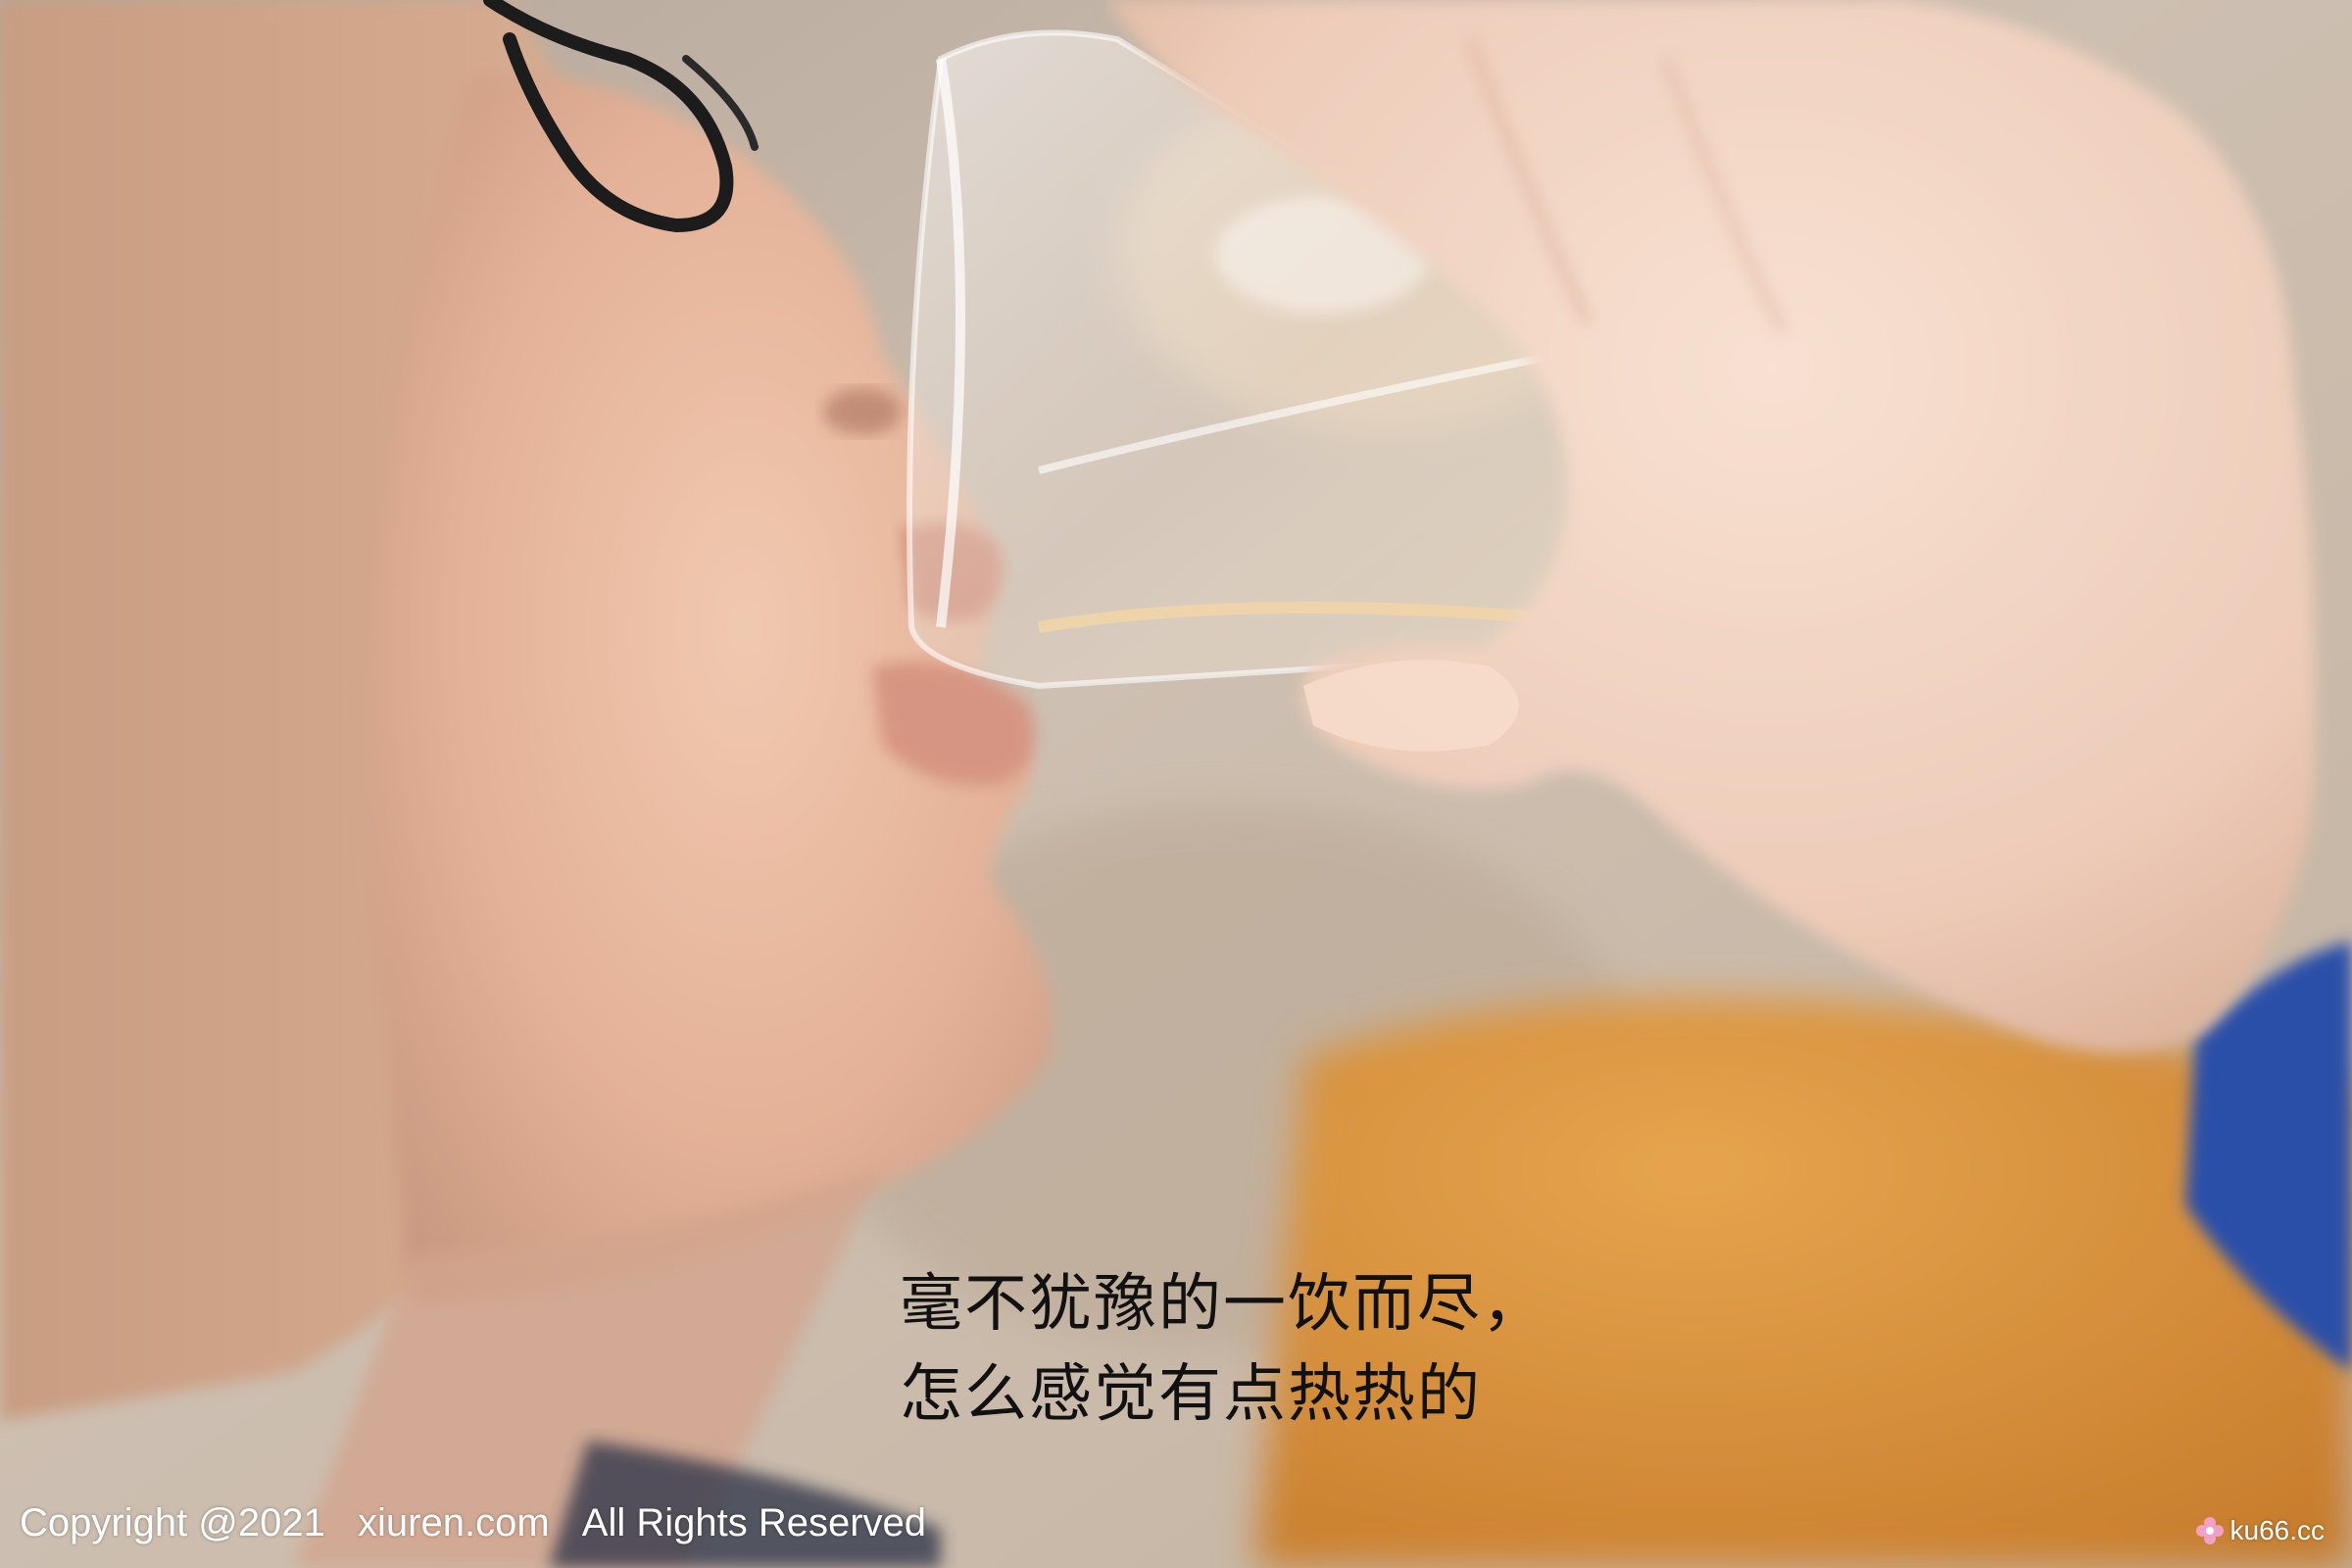 This screenshot has width=2352, height=1568. What do you see at coordinates (172, 1522) in the screenshot?
I see `copyright-year: Copyright @2021` at bounding box center [172, 1522].